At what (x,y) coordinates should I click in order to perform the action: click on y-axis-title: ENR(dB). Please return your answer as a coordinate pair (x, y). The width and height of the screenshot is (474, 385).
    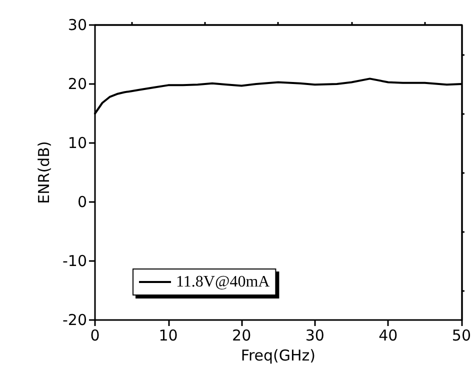
    Looking at the image, I should click on (44, 172).